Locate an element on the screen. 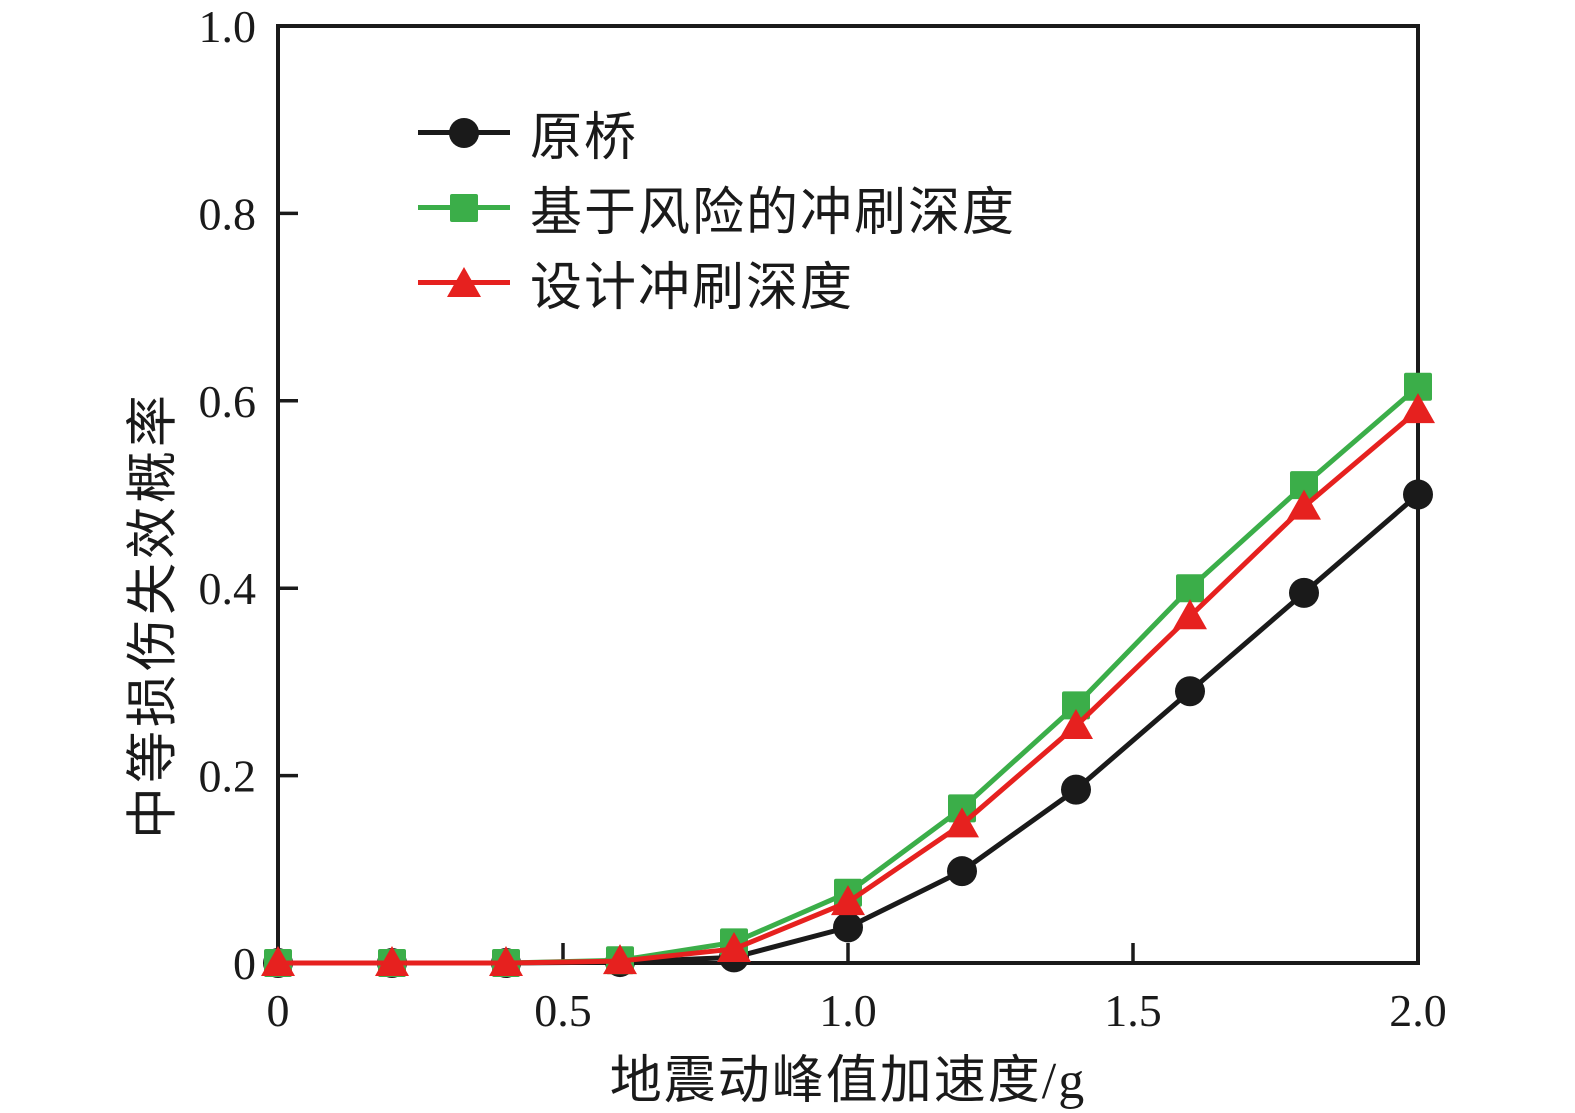 The width and height of the screenshot is (1575, 1113). y-tick-label: 0 is located at coordinates (244, 963).